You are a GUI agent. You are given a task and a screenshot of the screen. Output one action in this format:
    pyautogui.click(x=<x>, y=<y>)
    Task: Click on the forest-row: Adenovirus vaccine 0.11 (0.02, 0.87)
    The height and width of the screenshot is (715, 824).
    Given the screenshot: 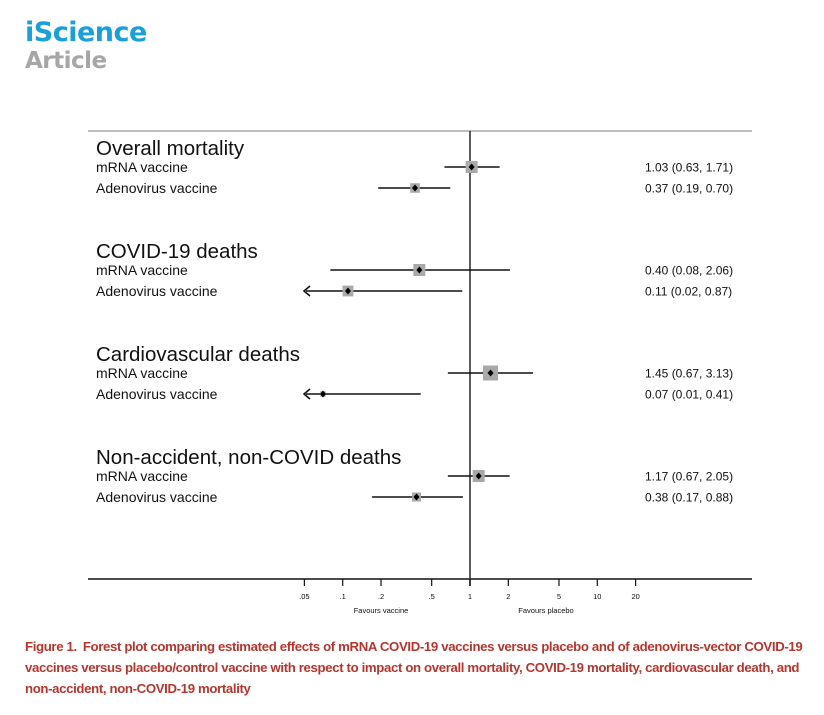 What is the action you would take?
    pyautogui.click(x=414, y=291)
    